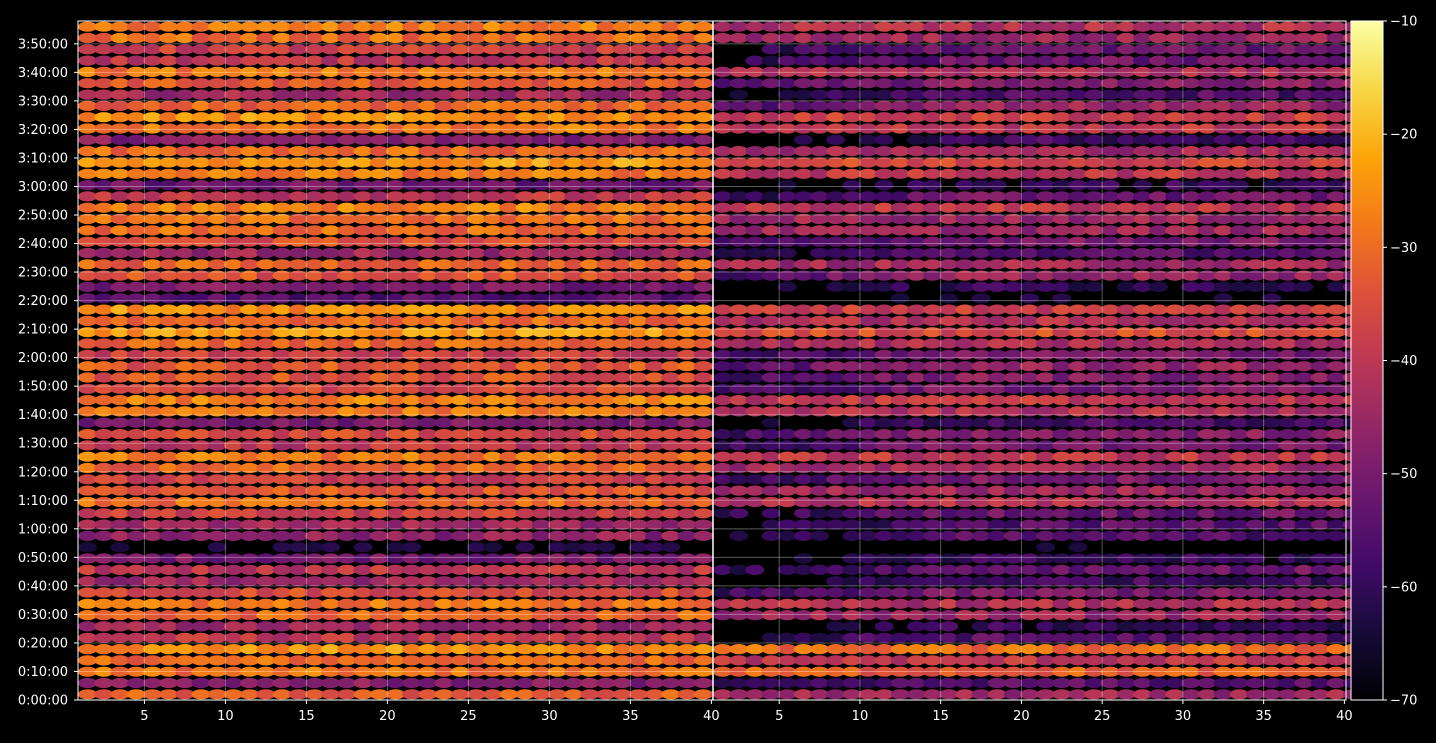 Image resolution: width=1436 pixels, height=743 pixels. What do you see at coordinates (43, 158) in the screenshot?
I see `y-tick-label: 3:10:00` at bounding box center [43, 158].